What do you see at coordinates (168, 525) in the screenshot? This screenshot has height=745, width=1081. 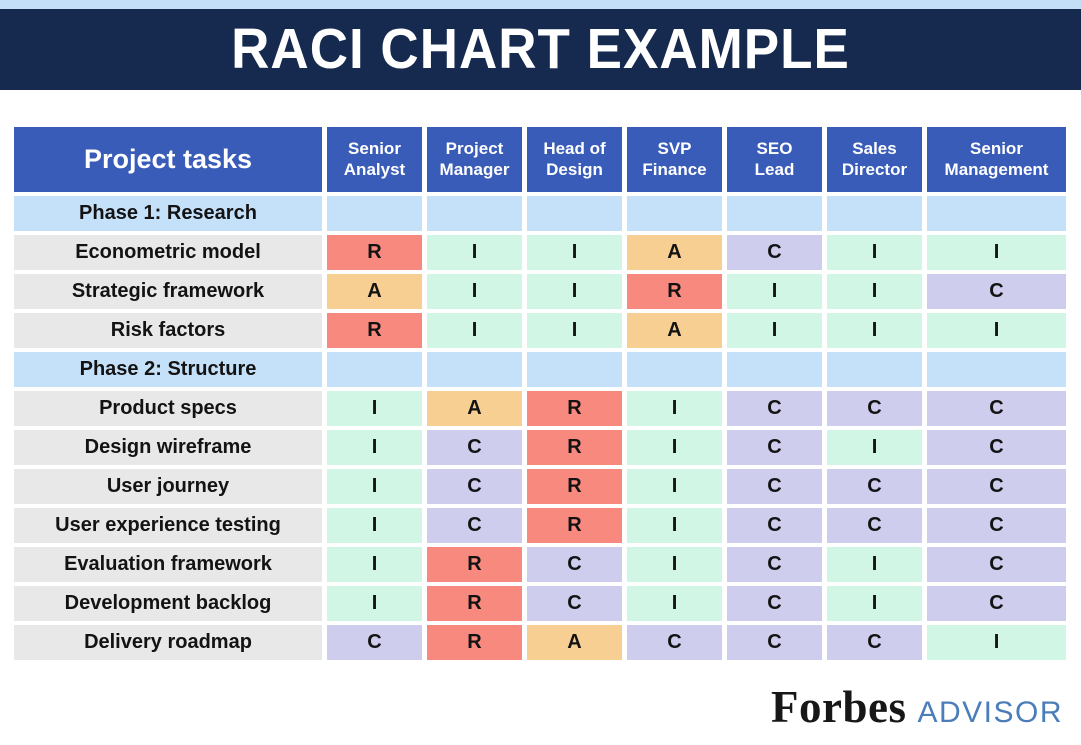 I see `task-label: User experience testing` at bounding box center [168, 525].